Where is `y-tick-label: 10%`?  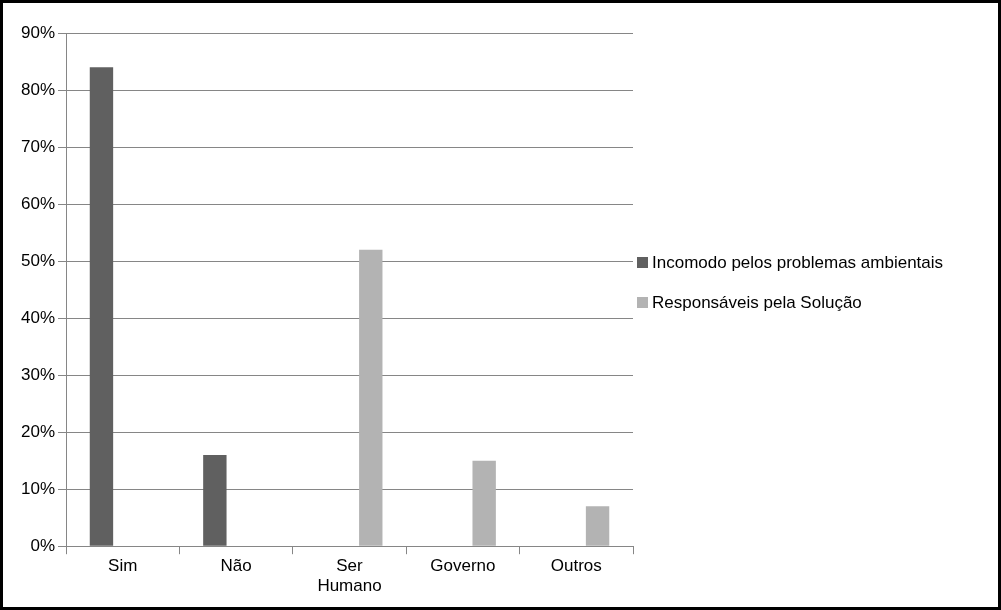 y-tick-label: 10% is located at coordinates (38, 488).